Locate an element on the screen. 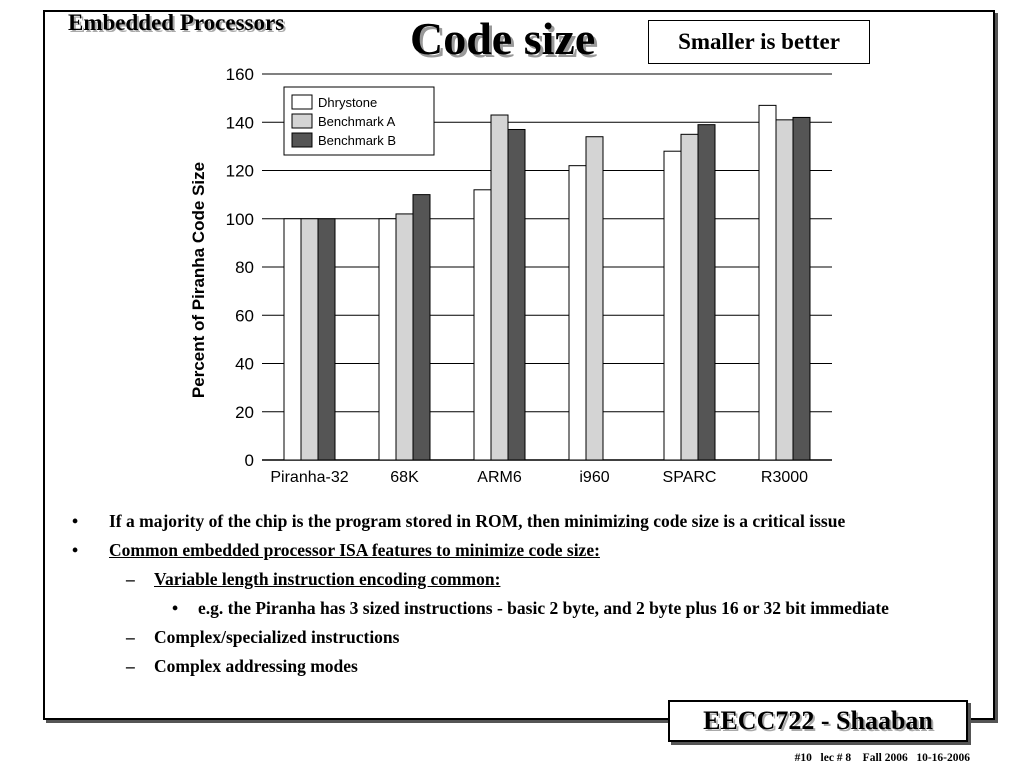 The height and width of the screenshot is (768, 1024). bullet-item: – Complex/specialized instructions is located at coordinates (520, 637).